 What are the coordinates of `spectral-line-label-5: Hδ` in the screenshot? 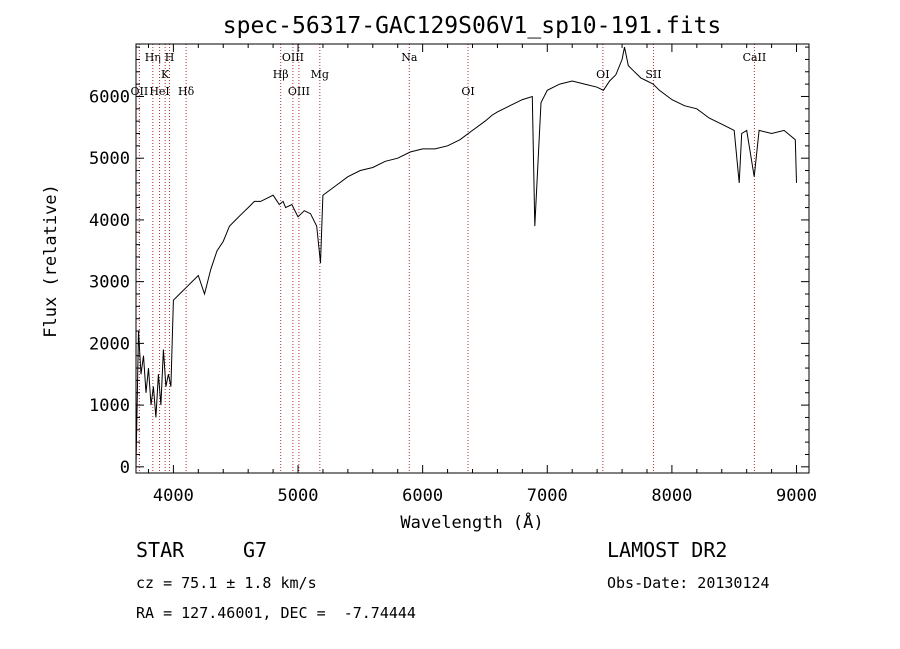 It's located at (186, 91).